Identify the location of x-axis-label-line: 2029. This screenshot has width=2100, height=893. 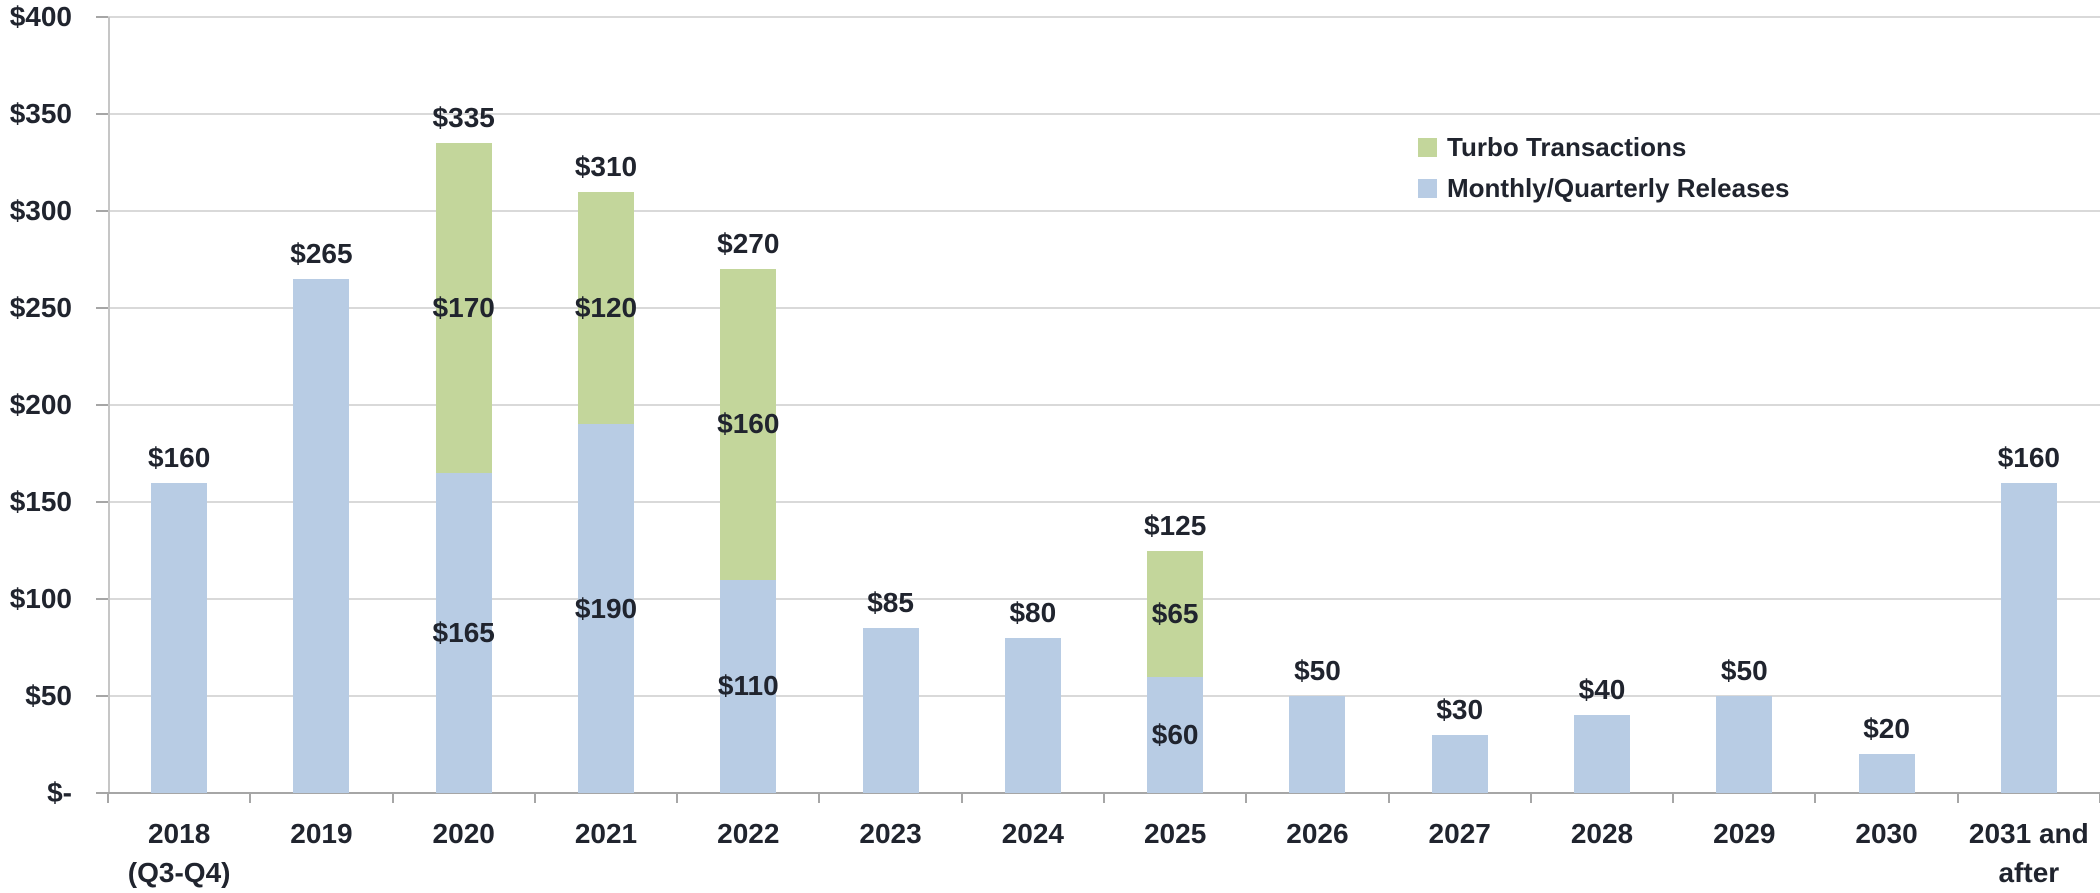
(1744, 833).